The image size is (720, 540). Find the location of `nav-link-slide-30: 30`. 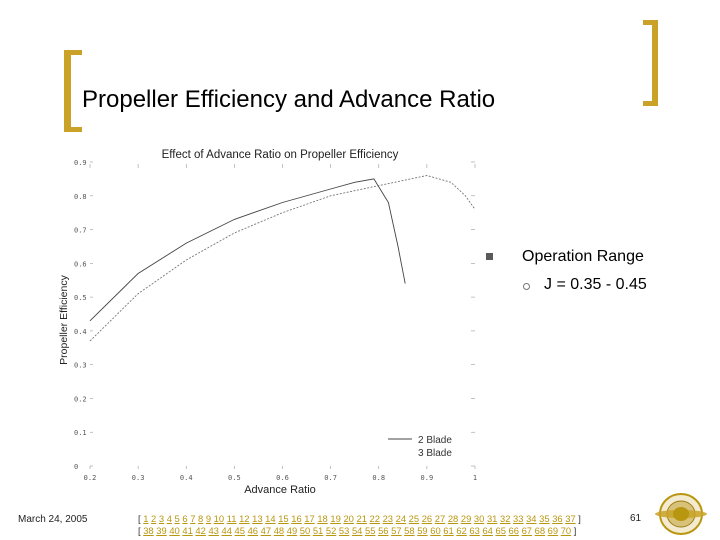

nav-link-slide-30: 30 is located at coordinates (479, 518).